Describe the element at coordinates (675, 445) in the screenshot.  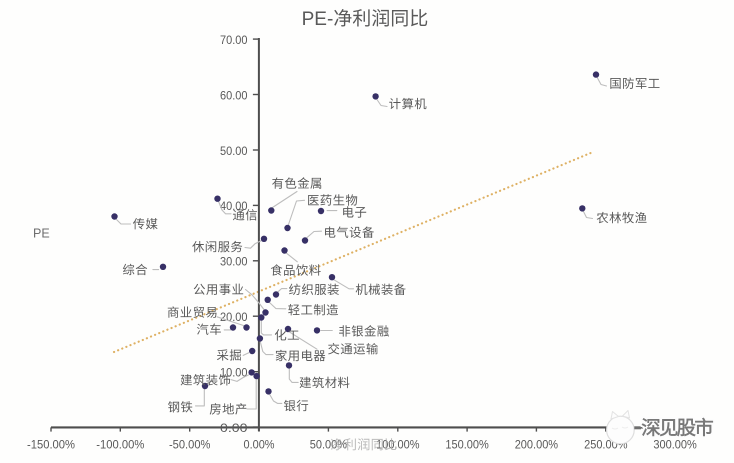
I see `svg-text: 300.00%` at that location.